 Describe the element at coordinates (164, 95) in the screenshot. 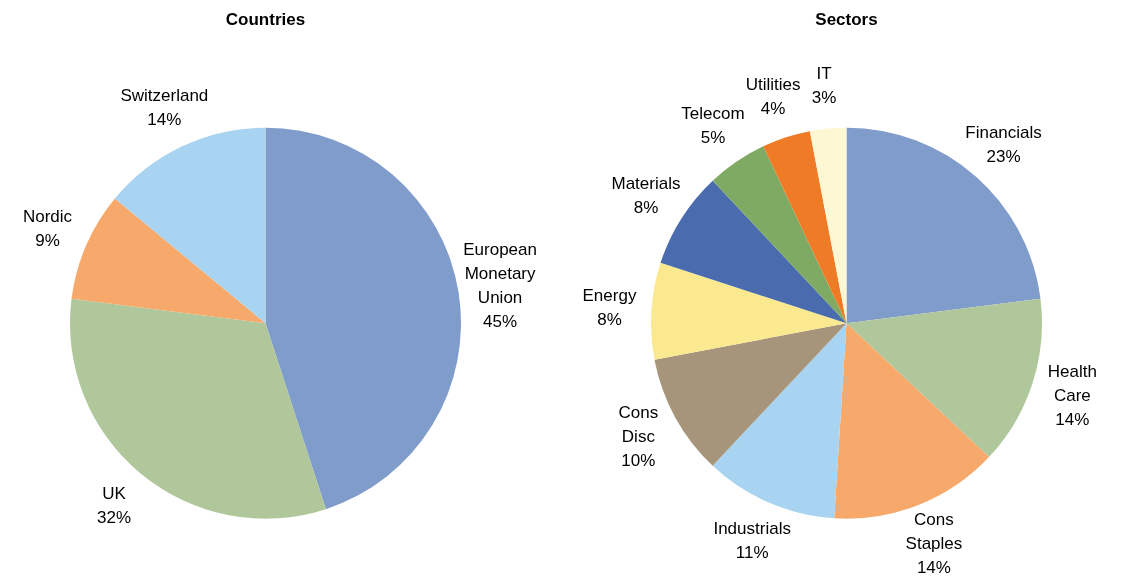

I see `slice-label: Switzerland` at that location.